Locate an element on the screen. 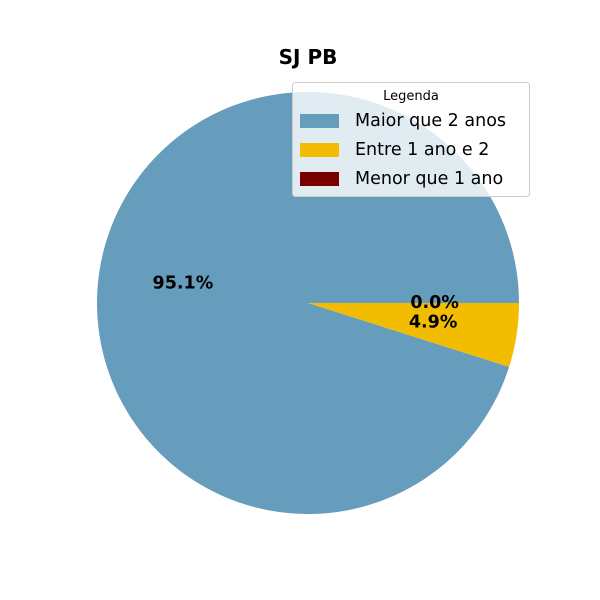  pie-percent-labels: 95.1% 4.9%0.0% is located at coordinates (306, 303).